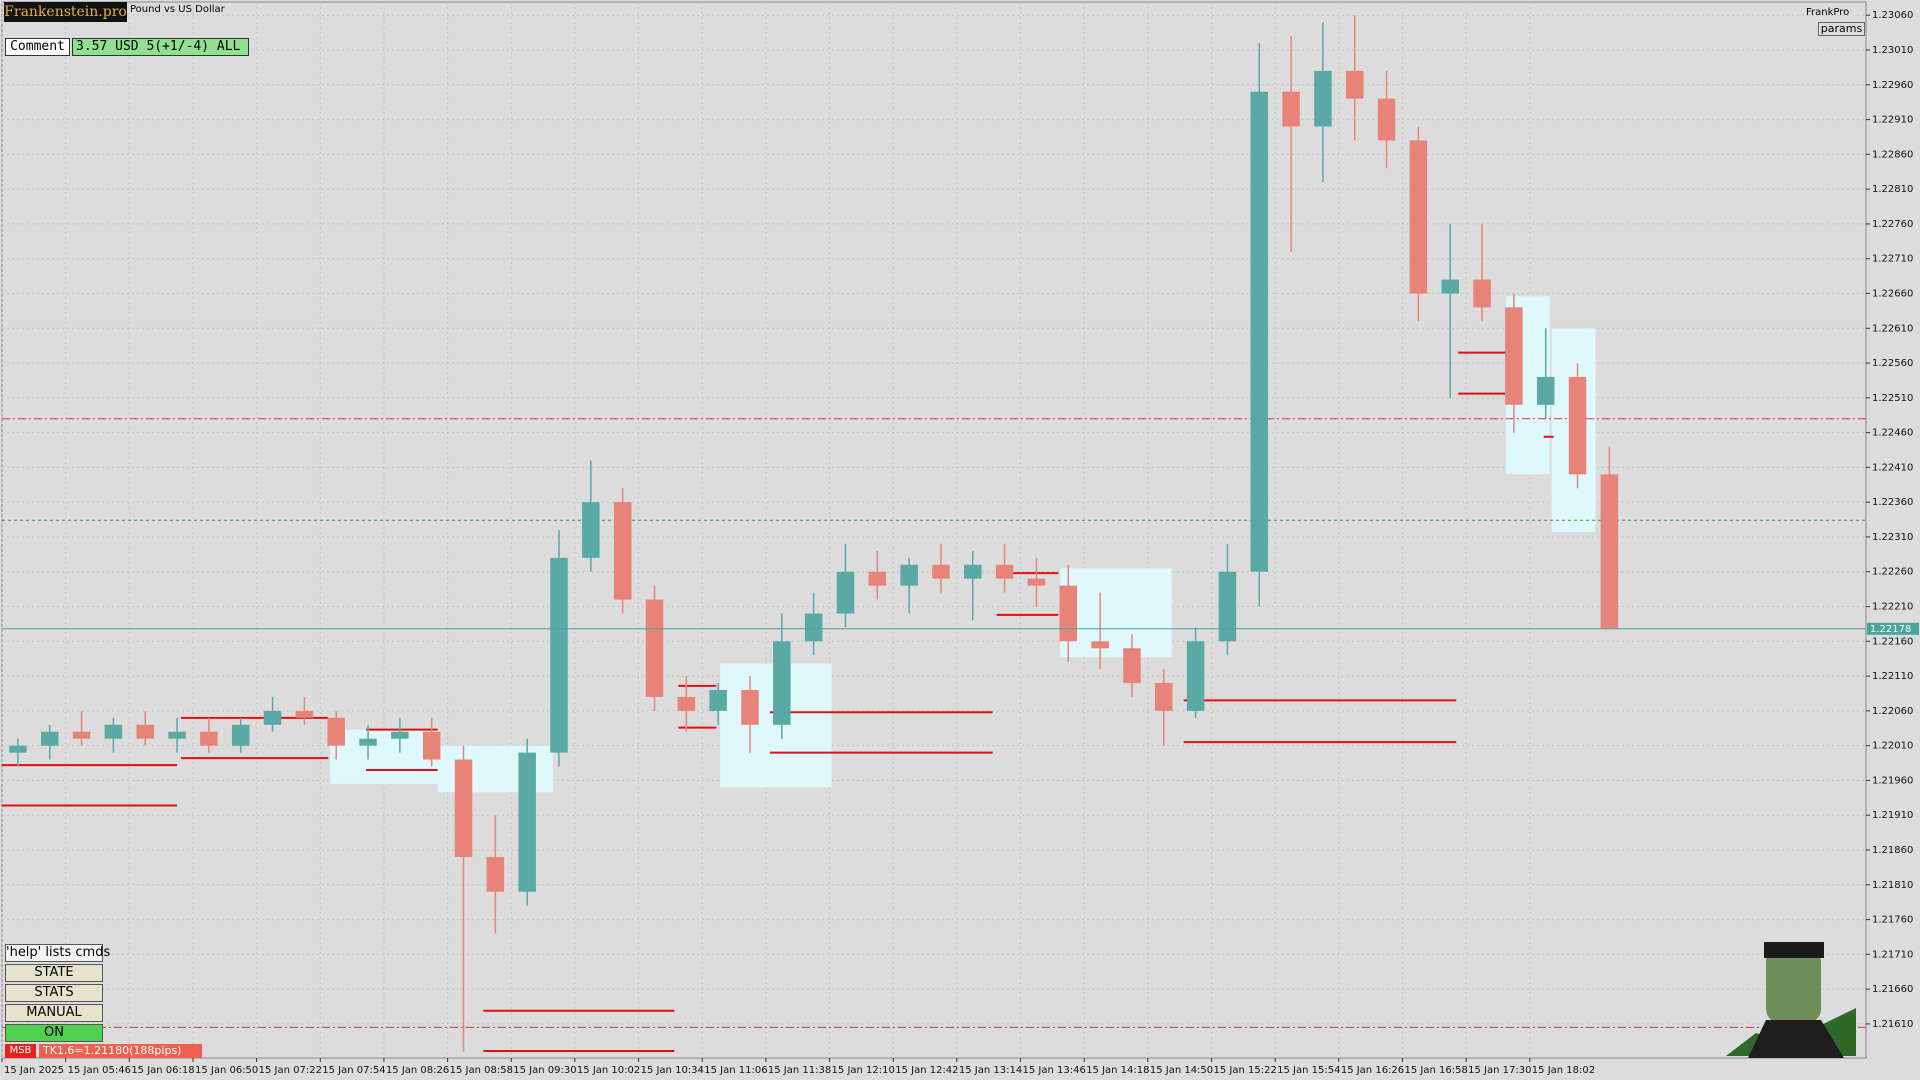 The width and height of the screenshot is (1920, 1080). Describe the element at coordinates (99, 1070) in the screenshot. I see `x-tick-label: 15 Jan 05:46` at that location.